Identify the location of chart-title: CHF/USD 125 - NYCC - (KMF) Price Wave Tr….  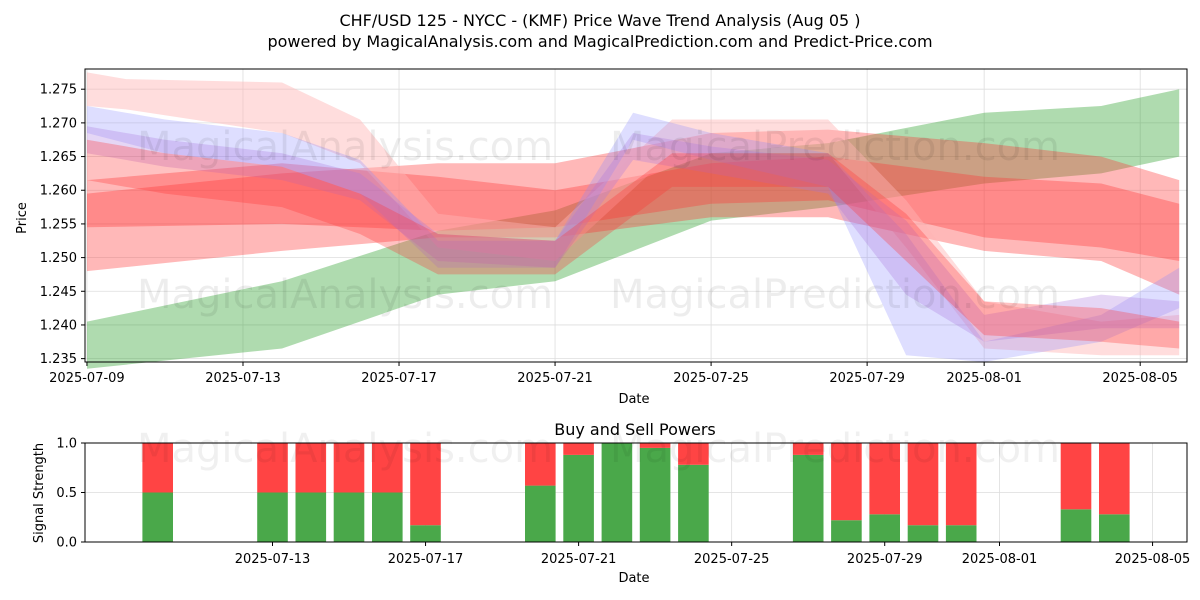
(599, 20).